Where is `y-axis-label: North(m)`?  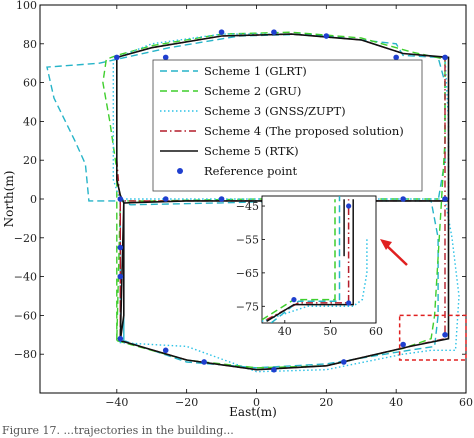 y-axis-label: North(m) is located at coordinates (9, 199).